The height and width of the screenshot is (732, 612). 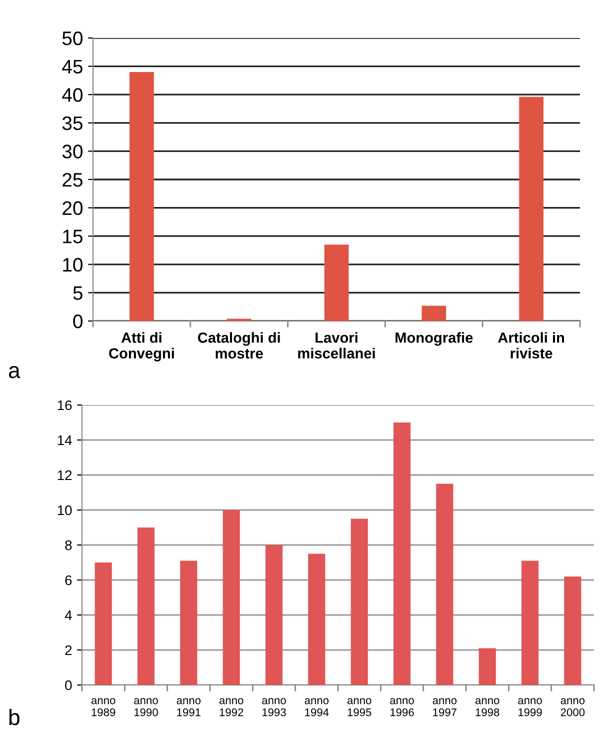 I want to click on x-tick-label: Lavori miscellanei, so click(x=336, y=345).